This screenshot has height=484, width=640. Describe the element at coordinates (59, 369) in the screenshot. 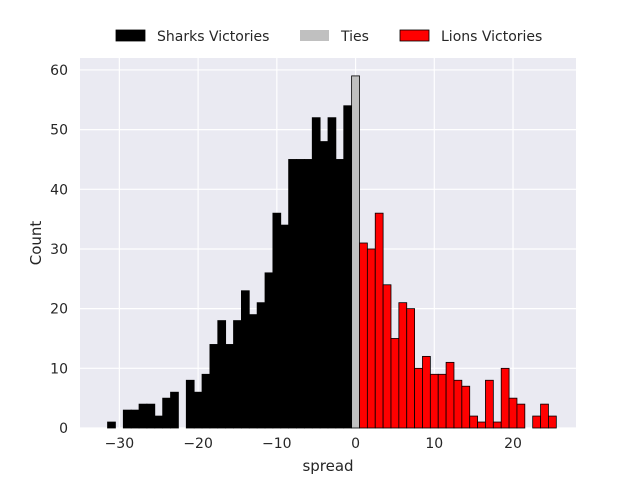

I see `y-tick-label: 10` at that location.